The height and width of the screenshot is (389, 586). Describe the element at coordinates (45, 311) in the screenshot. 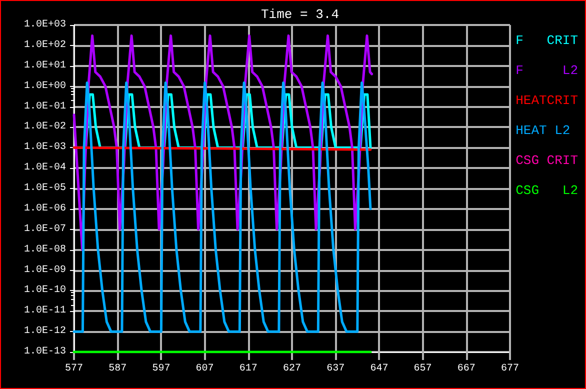

I see `y-tick-label: 1.0E-11` at that location.